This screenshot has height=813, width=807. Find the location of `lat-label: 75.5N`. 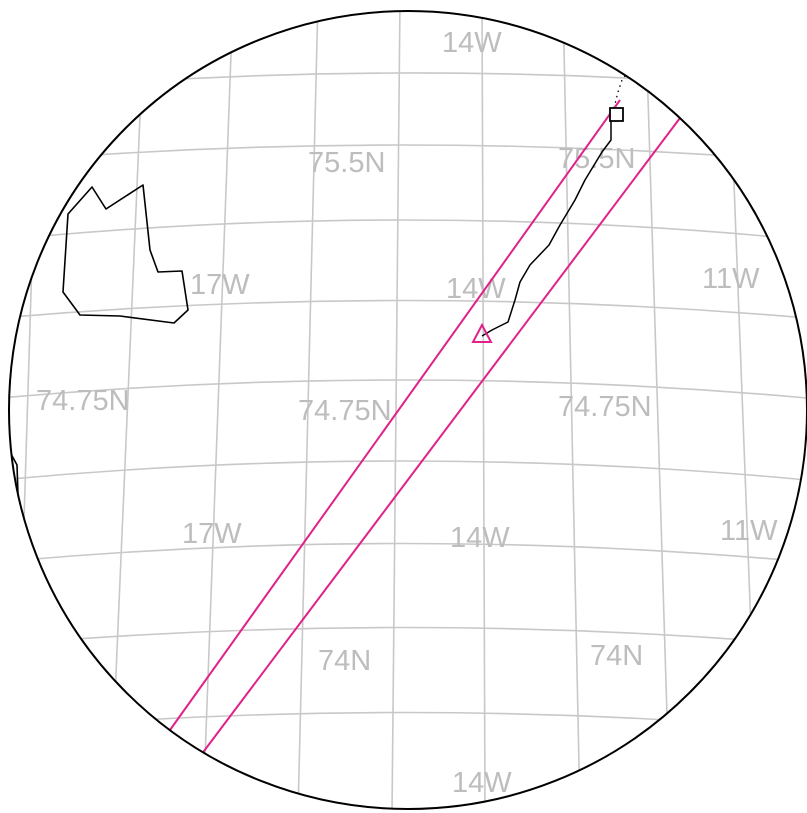

lat-label: 75.5N is located at coordinates (346, 163).